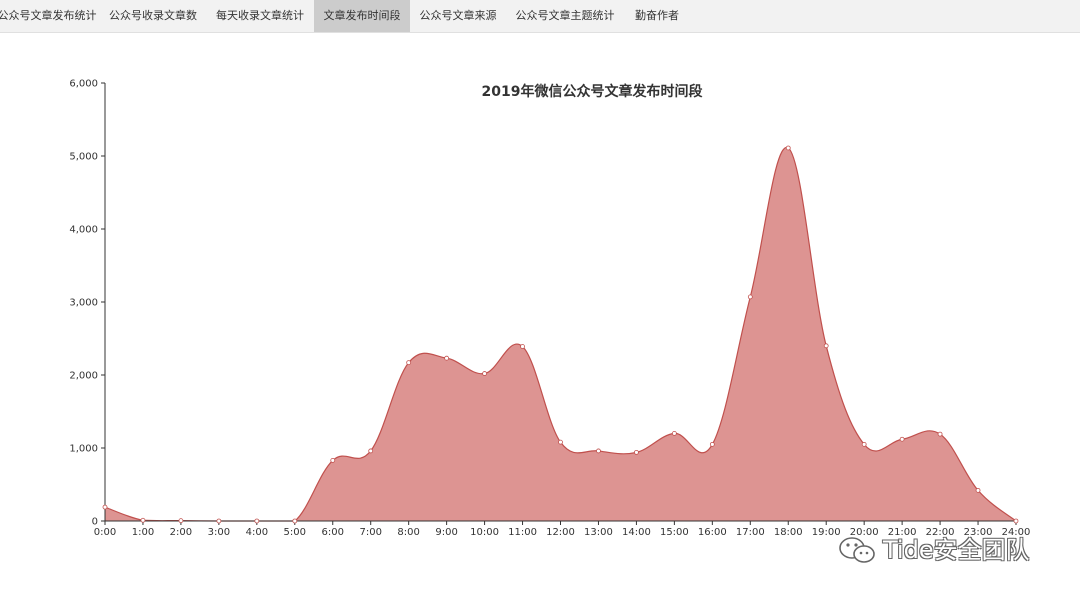 This screenshot has height=597, width=1080. Describe the element at coordinates (826, 532) in the screenshot. I see `x-tick-label: 19:00` at that location.